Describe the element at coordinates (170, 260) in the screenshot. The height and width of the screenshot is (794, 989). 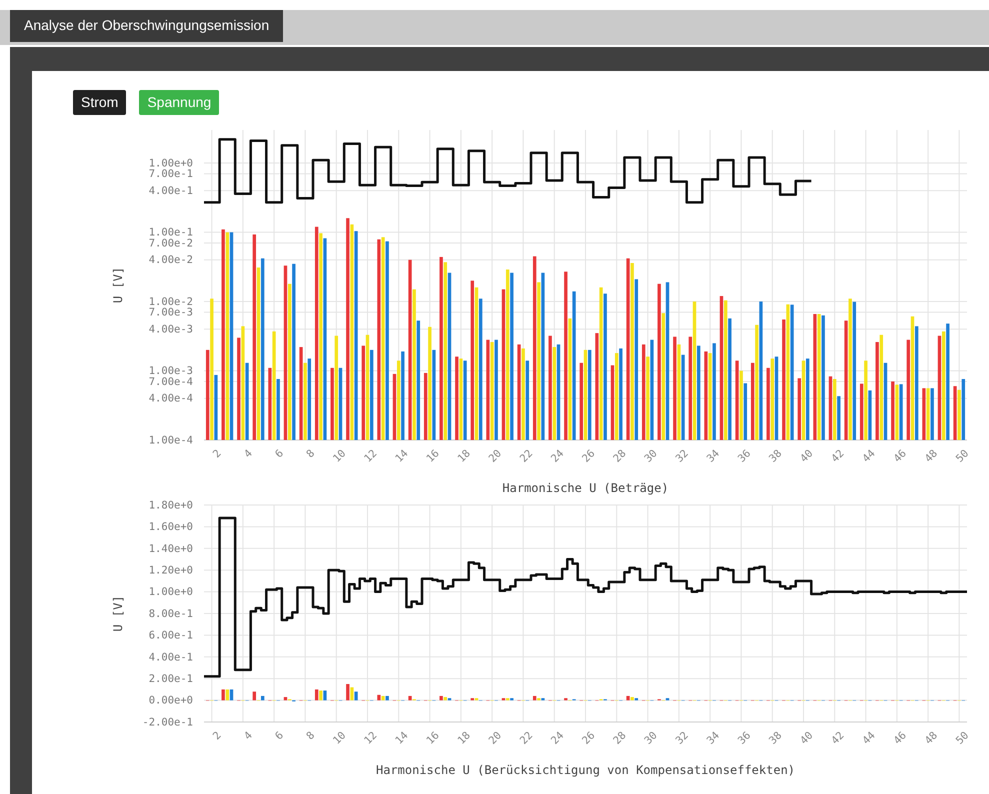
I see `y-tick-label: 4.00e-2` at that location.